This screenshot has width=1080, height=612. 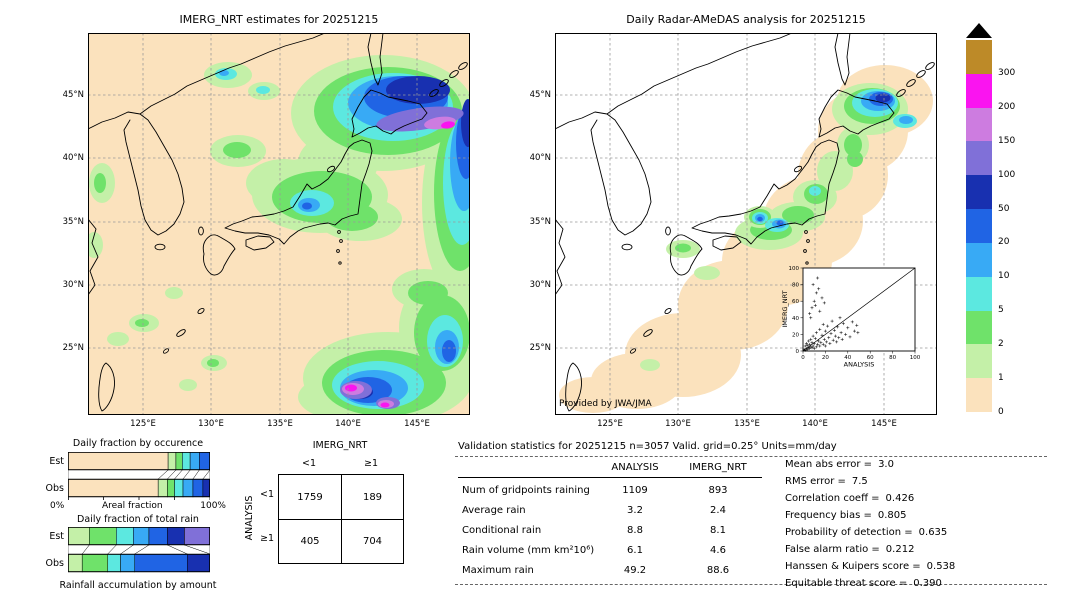 What do you see at coordinates (832, 498) in the screenshot?
I see `stat-label: Correlation coeff =` at bounding box center [832, 498].